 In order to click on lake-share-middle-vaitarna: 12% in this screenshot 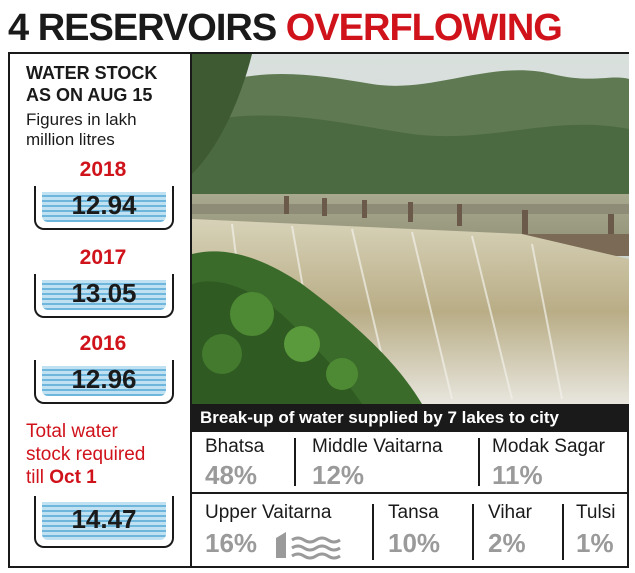, I will do `click(338, 475)`.